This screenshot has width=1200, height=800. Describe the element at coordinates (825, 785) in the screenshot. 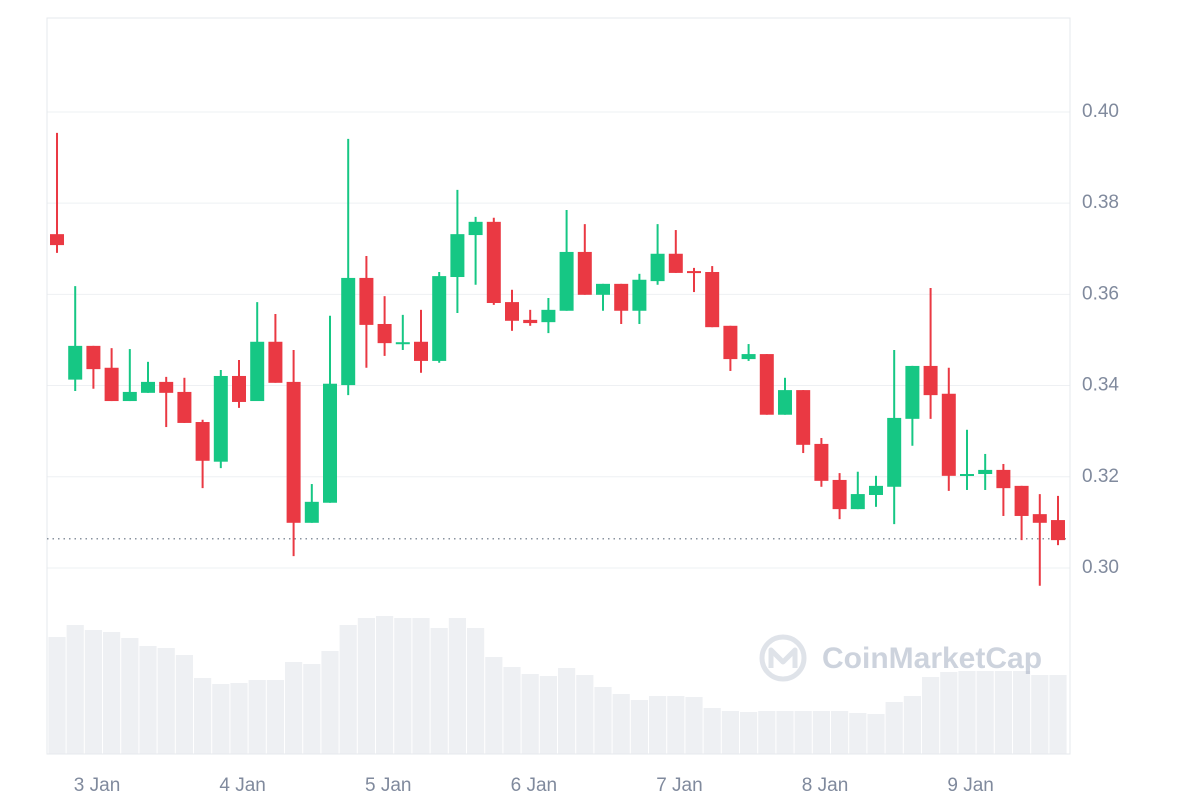

I see `x-tick-label: 8 Jan` at that location.